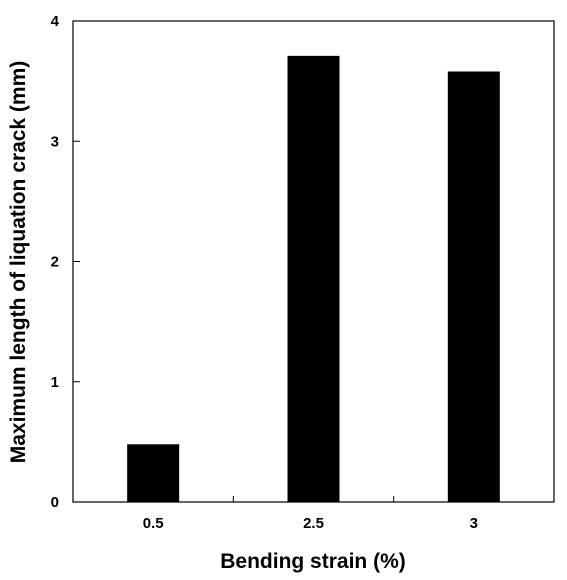 The height and width of the screenshot is (580, 567). I want to click on y-tick-label: 2, so click(55, 262).